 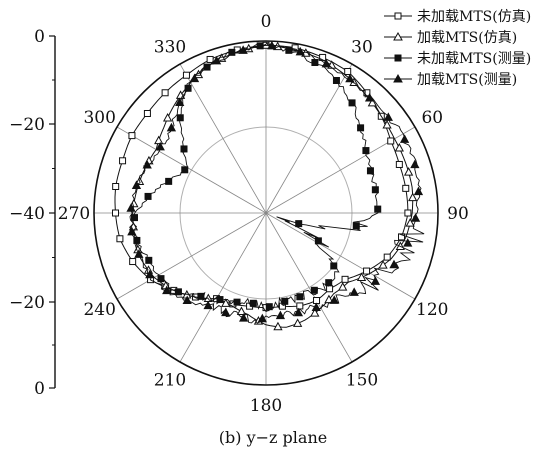 What do you see at coordinates (39, 389) in the screenshot?
I see `radial-tick-label: 0` at bounding box center [39, 389].